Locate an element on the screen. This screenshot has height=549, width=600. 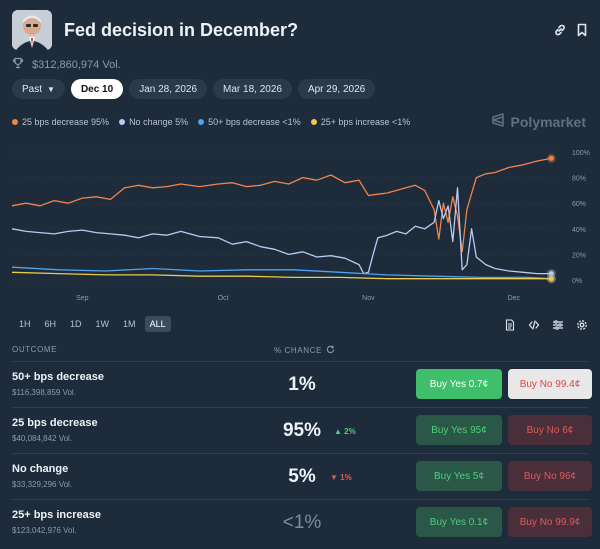
chance-column-header: % CHANCE is located at coordinates (304, 350).